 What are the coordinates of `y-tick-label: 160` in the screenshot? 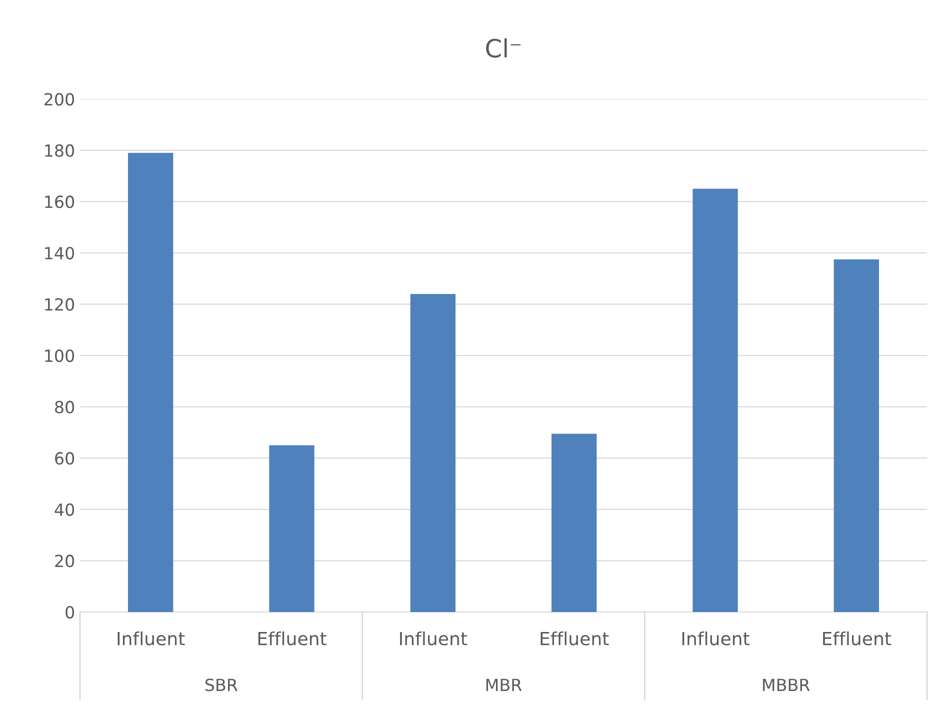 It's located at (59, 202).